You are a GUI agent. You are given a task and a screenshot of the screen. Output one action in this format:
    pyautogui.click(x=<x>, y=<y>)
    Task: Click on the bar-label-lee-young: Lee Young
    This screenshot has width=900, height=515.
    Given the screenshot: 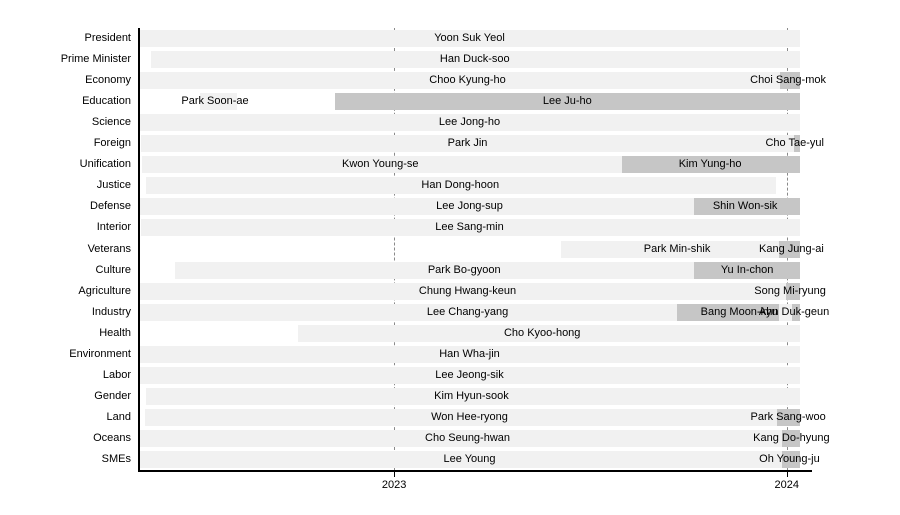 What is the action you would take?
    pyautogui.click(x=469, y=459)
    